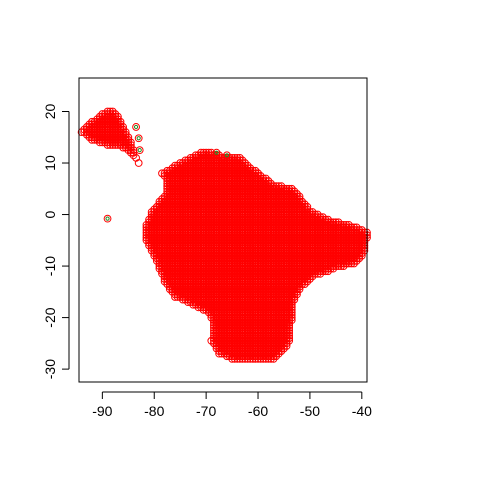 This screenshot has width=480, height=480. What do you see at coordinates (310, 411) in the screenshot?
I see `x-tick-label: -50` at bounding box center [310, 411].